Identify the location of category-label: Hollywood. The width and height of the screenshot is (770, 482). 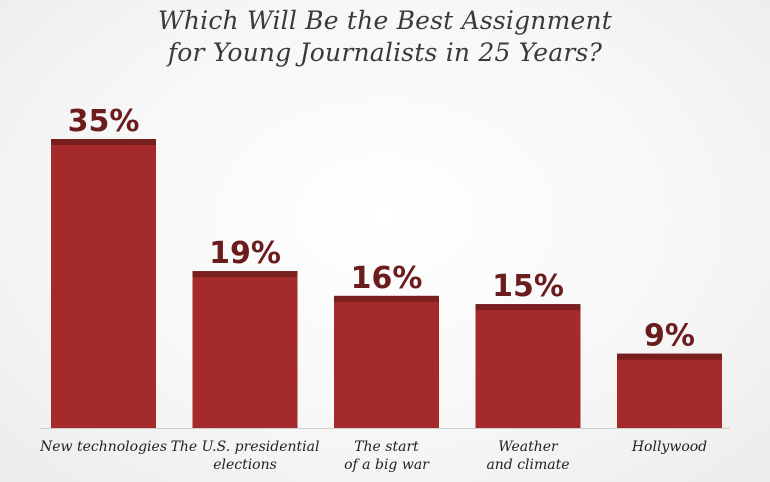
(669, 447).